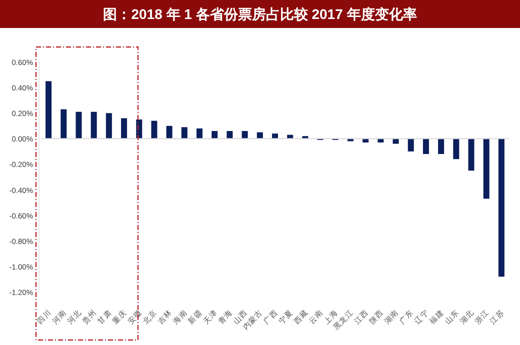 This screenshot has height=345, width=520. Describe the element at coordinates (260, 14) in the screenshot. I see `chart-title: 图：2018 年 1 各省份票房占比较 2017 年度变化率` at that location.